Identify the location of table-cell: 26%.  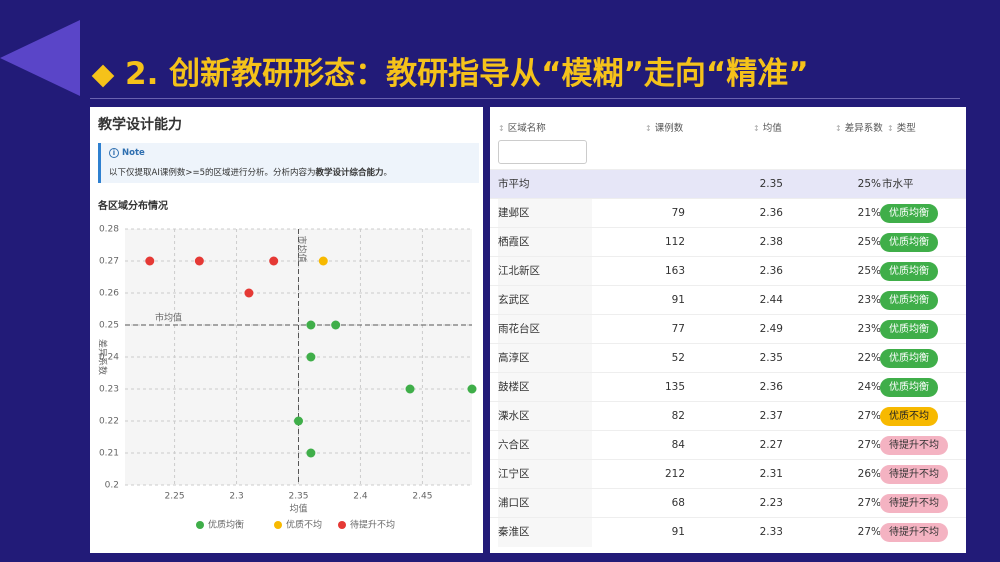
(869, 474).